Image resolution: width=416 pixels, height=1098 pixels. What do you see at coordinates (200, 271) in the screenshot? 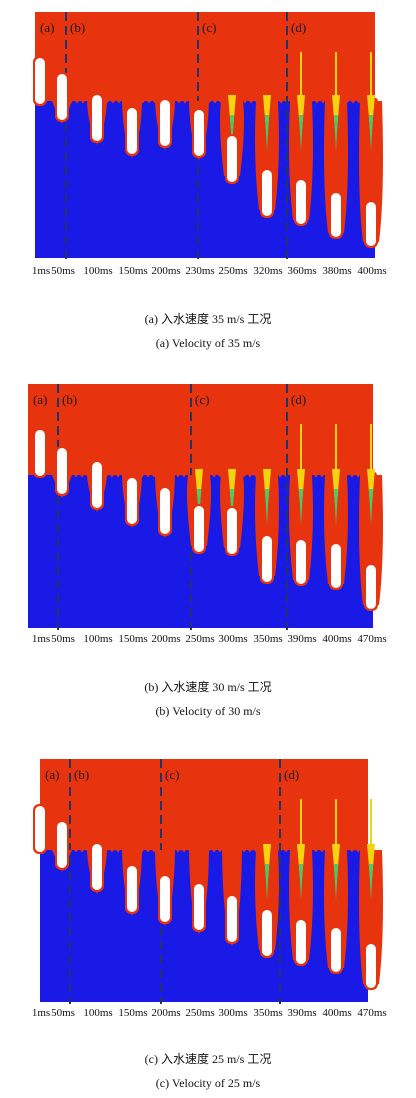
I see `time-label: 230ms` at bounding box center [200, 271].